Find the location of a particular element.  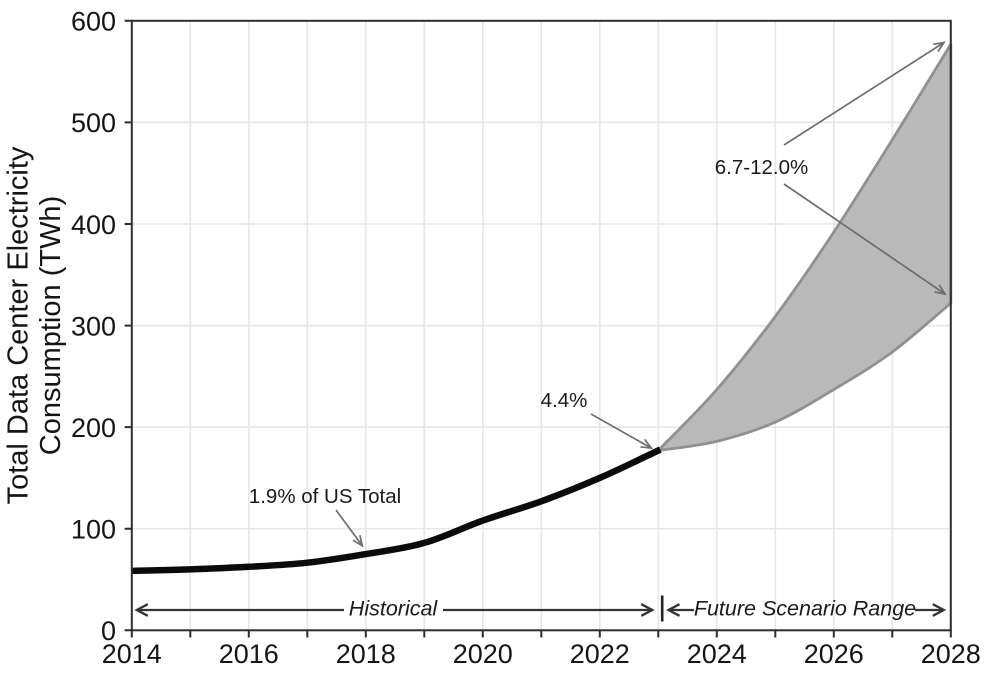

svg-text: 1.9% of US Total is located at coordinates (325, 496).